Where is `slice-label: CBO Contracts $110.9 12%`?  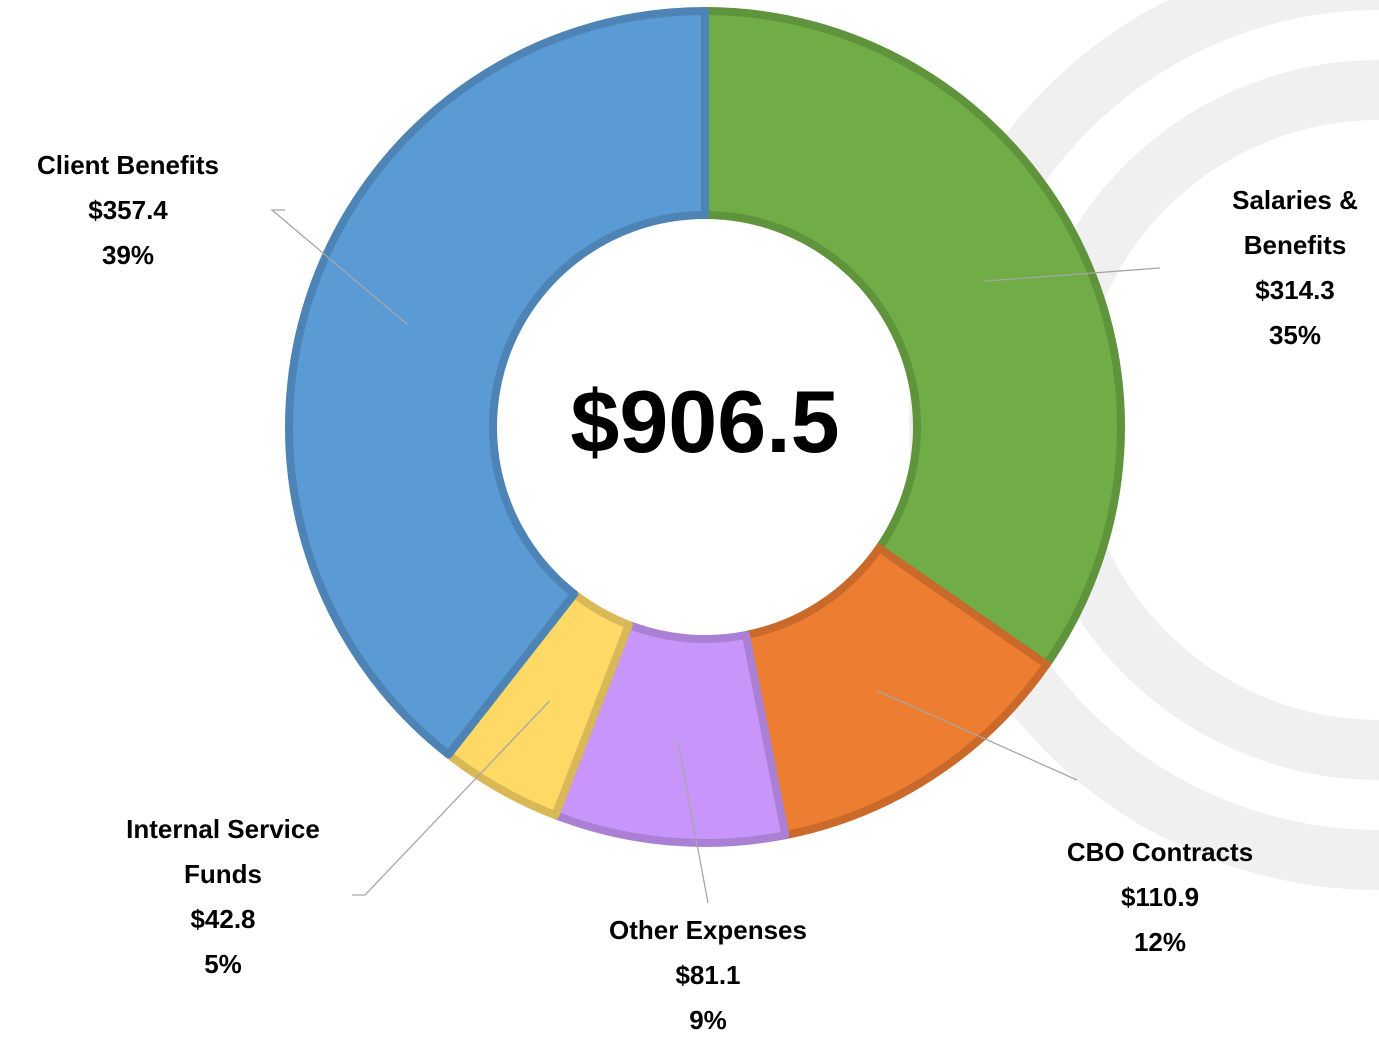
slice-label: CBO Contracts $110.9 12% is located at coordinates (1160, 897).